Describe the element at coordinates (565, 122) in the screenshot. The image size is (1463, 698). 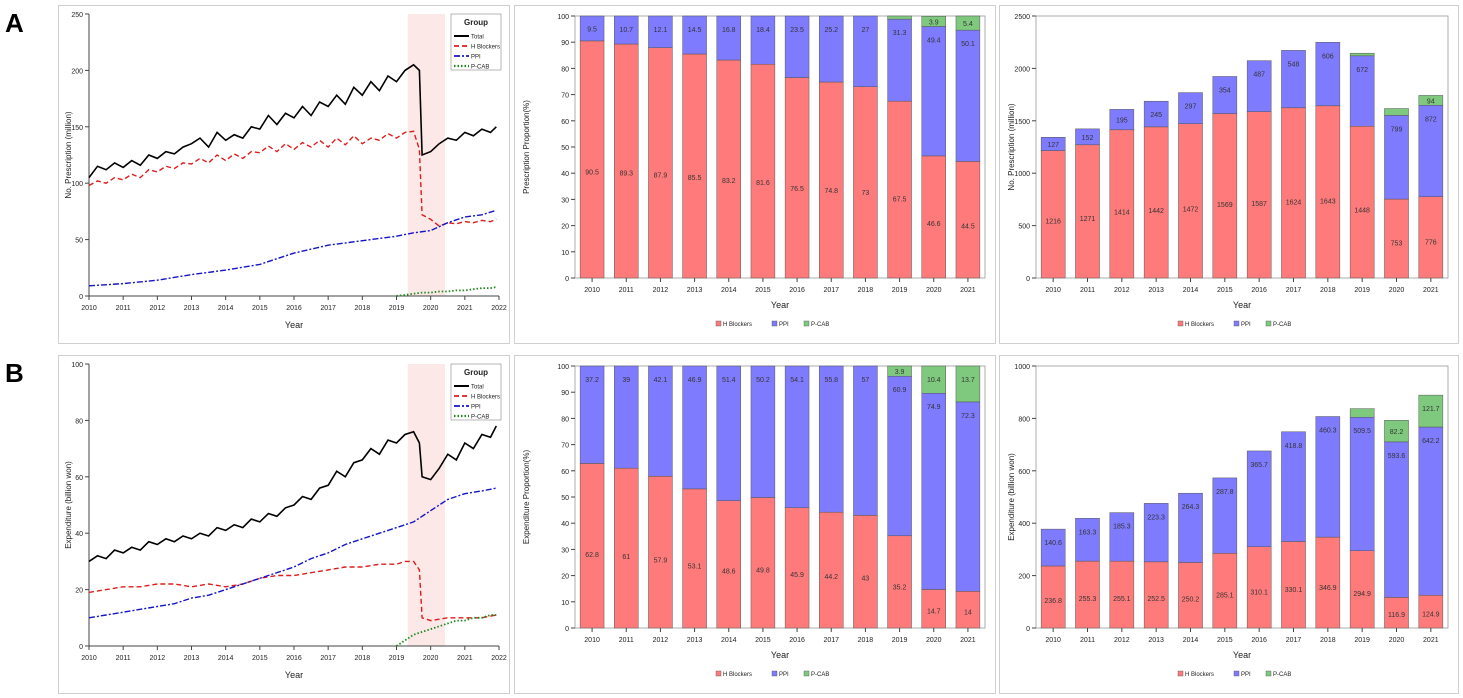
I see `y-tick-label: 60` at that location.